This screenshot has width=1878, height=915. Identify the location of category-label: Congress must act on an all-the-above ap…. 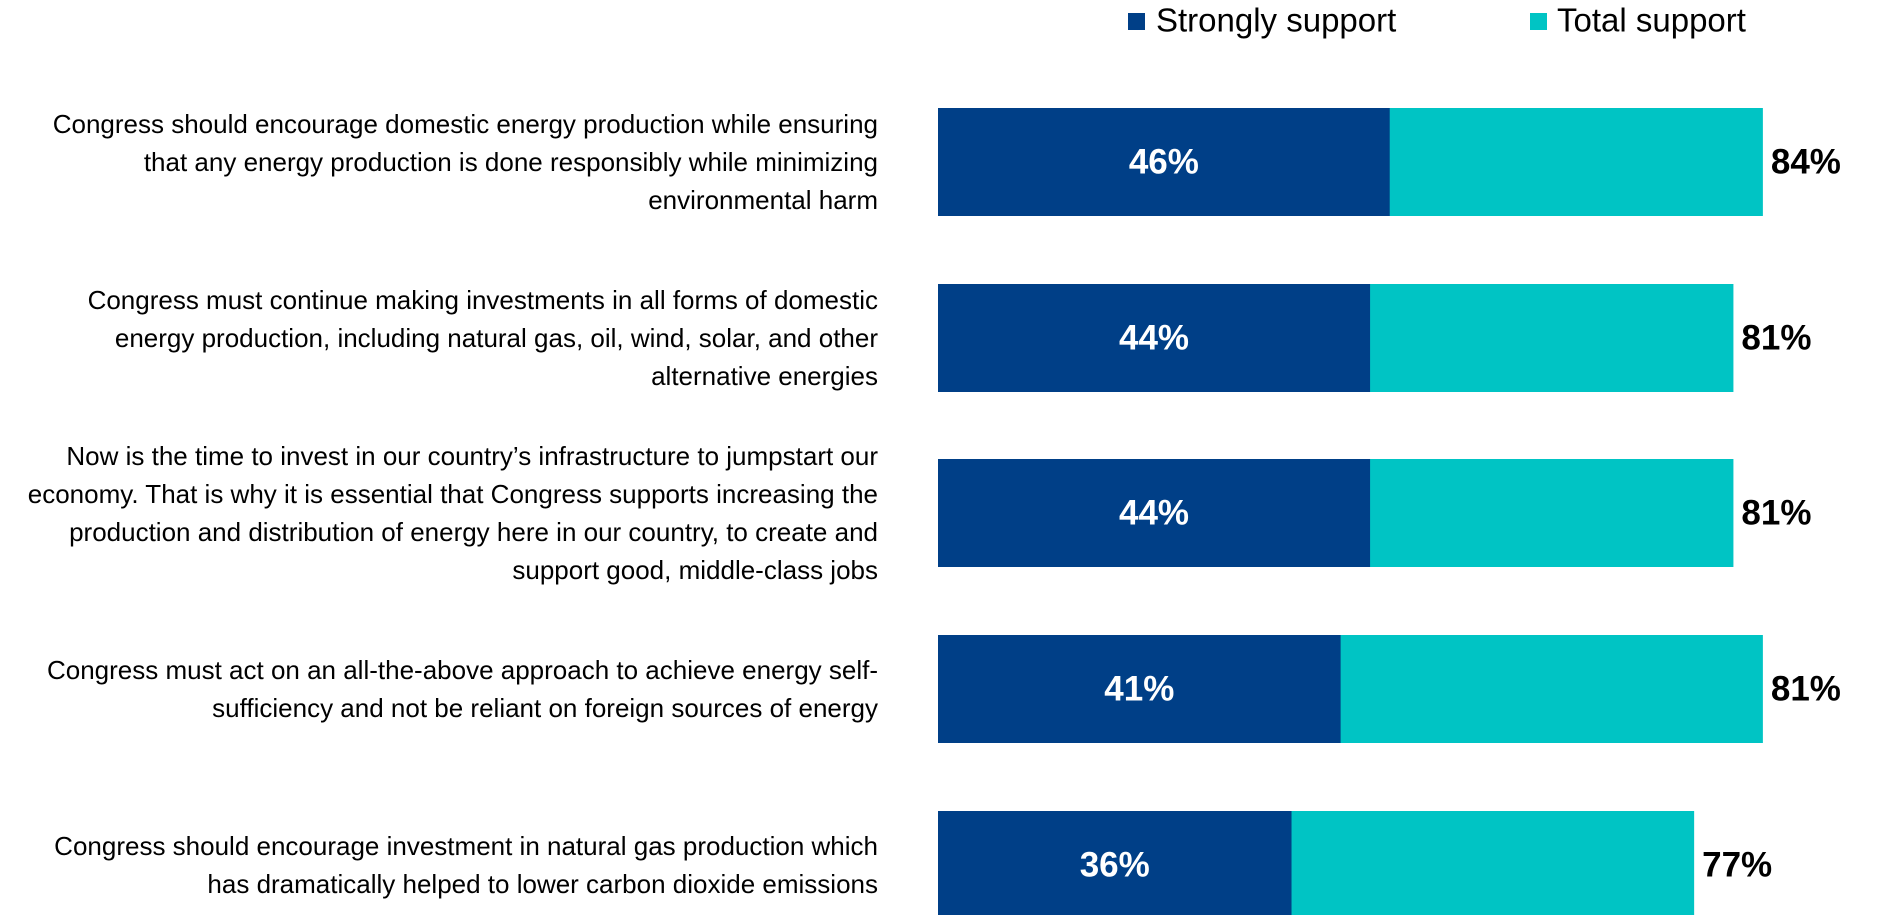
(462, 689).